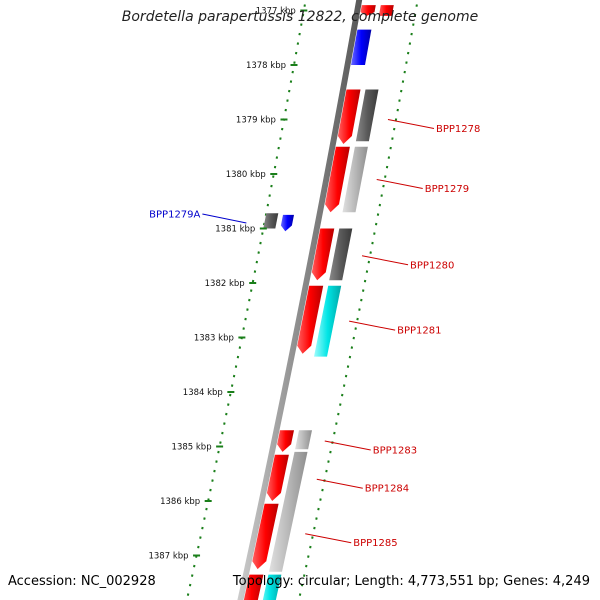  What do you see at coordinates (256, 121) in the screenshot?
I see `kbp-tick-label: 1379 kbp` at bounding box center [256, 121].